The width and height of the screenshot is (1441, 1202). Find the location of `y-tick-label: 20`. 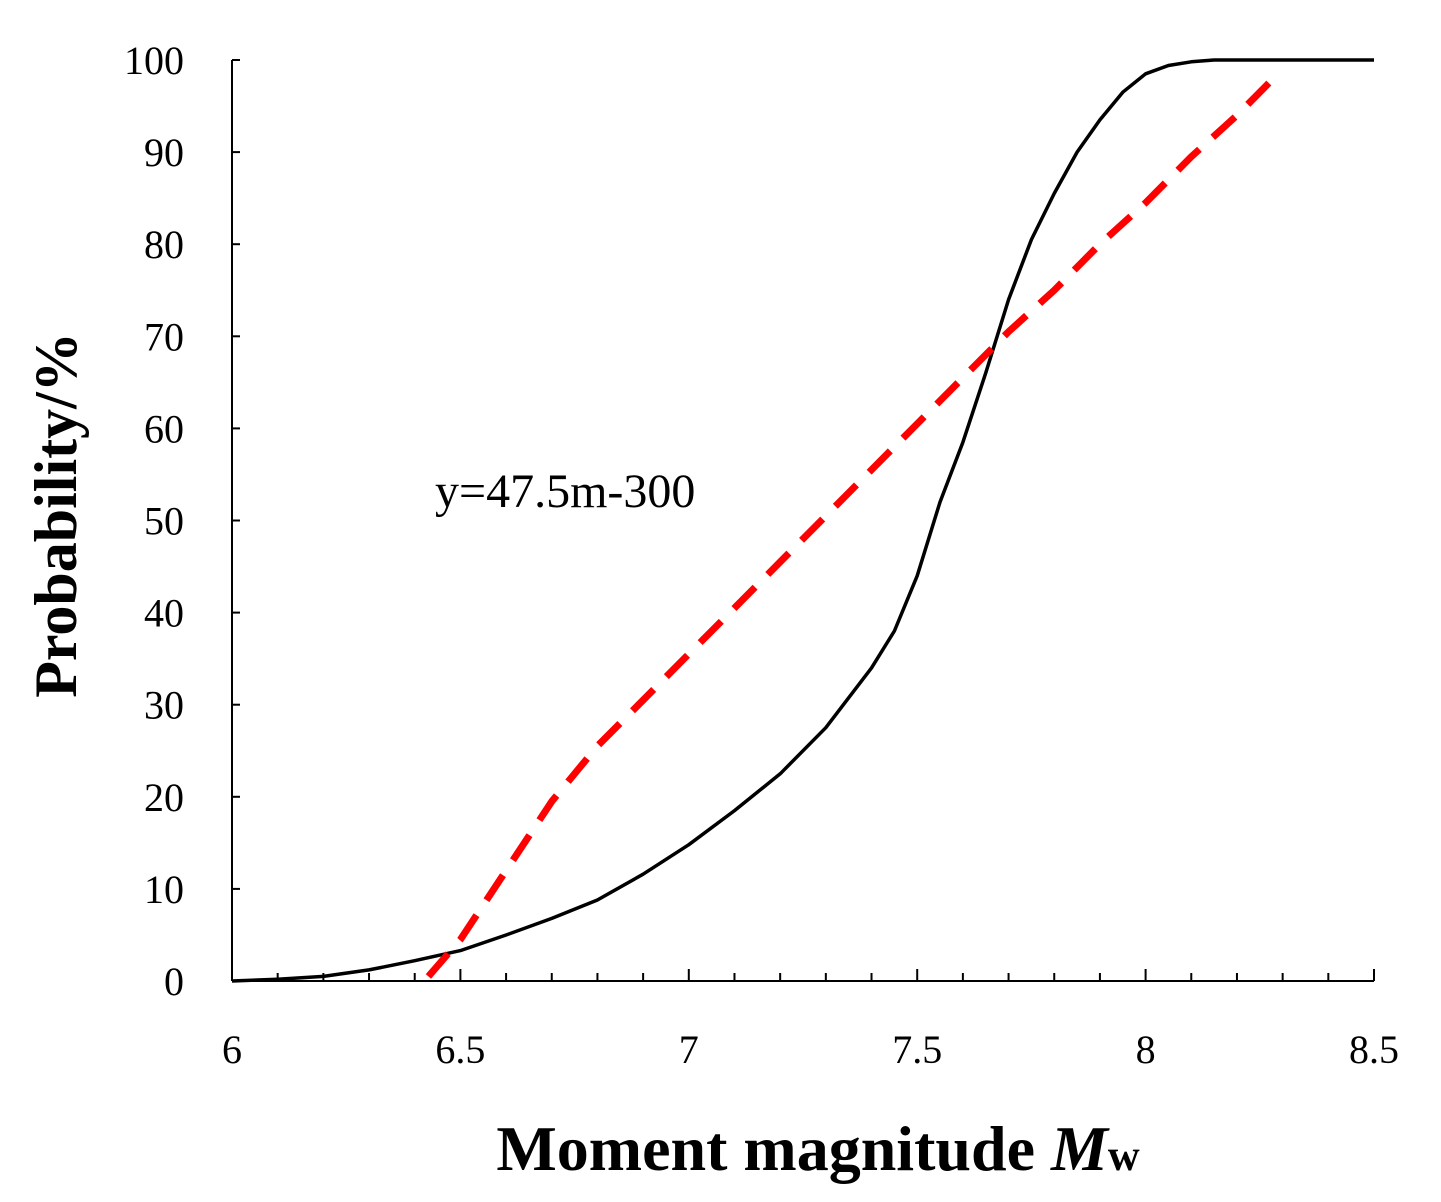

y-tick-label: 20 is located at coordinates (164, 797).